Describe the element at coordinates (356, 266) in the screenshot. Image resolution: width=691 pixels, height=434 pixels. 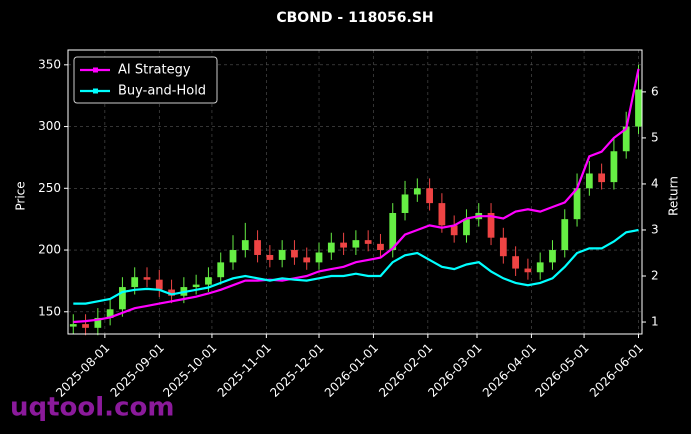
I see `return-line` at that location.